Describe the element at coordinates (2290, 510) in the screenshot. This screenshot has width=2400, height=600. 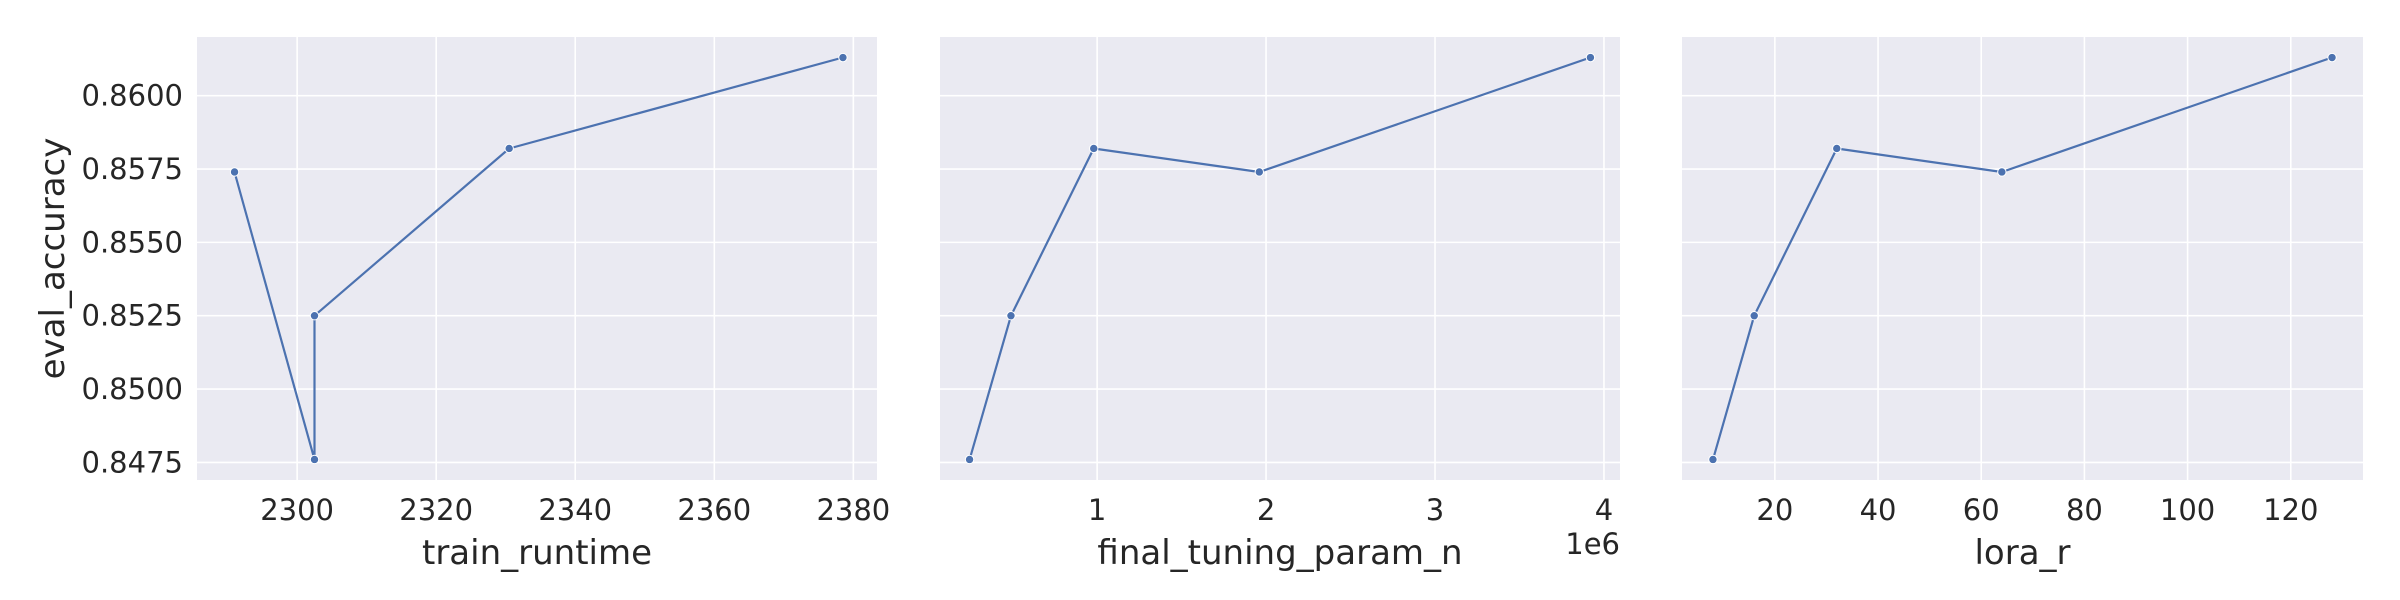
I see `x-tick-label: 120` at that location.